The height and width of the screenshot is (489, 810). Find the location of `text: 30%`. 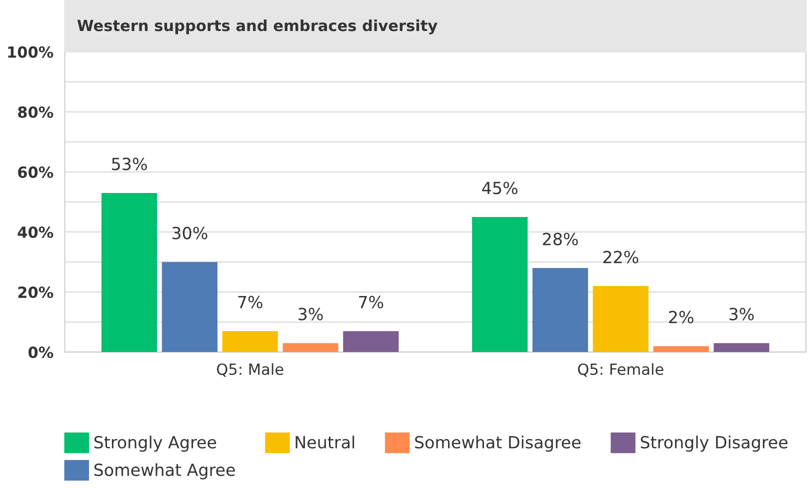

text: 30% is located at coordinates (190, 233).